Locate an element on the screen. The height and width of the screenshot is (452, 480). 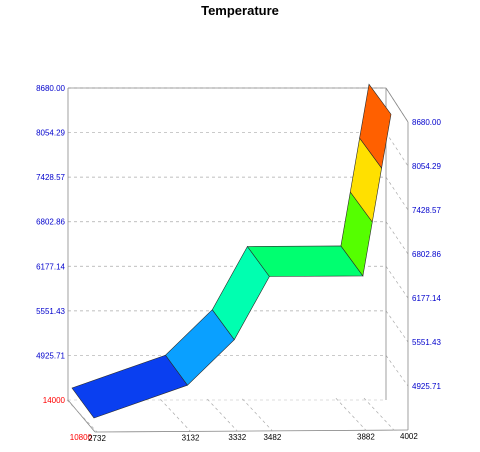
x-tick-label: 3132 is located at coordinates (191, 437).